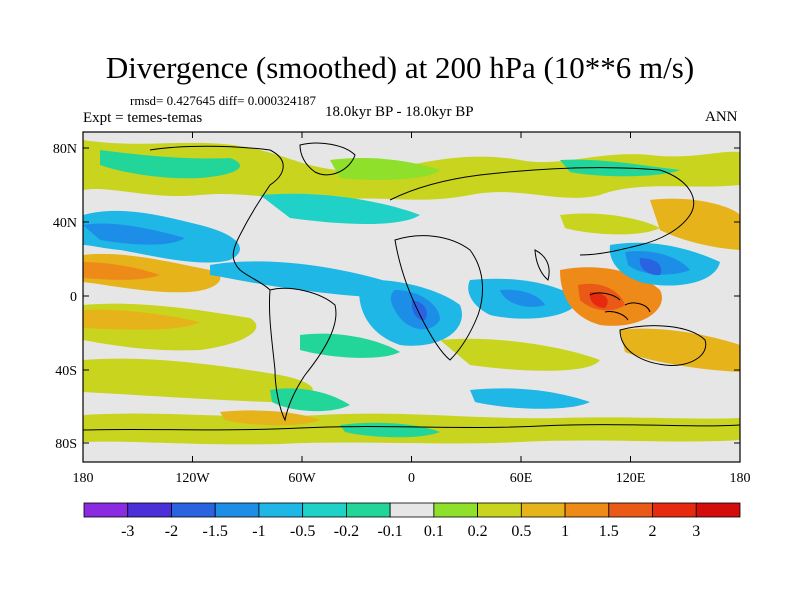 The image size is (800, 600). Describe the element at coordinates (609, 531) in the screenshot. I see `colorbar-label: 1.5` at that location.